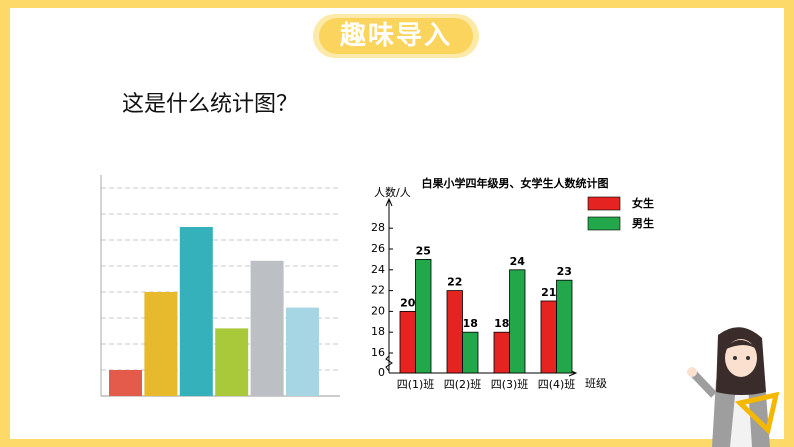 The width and height of the screenshot is (794, 447). Describe the element at coordinates (378, 290) in the screenshot. I see `y-tick-label: 22` at that location.